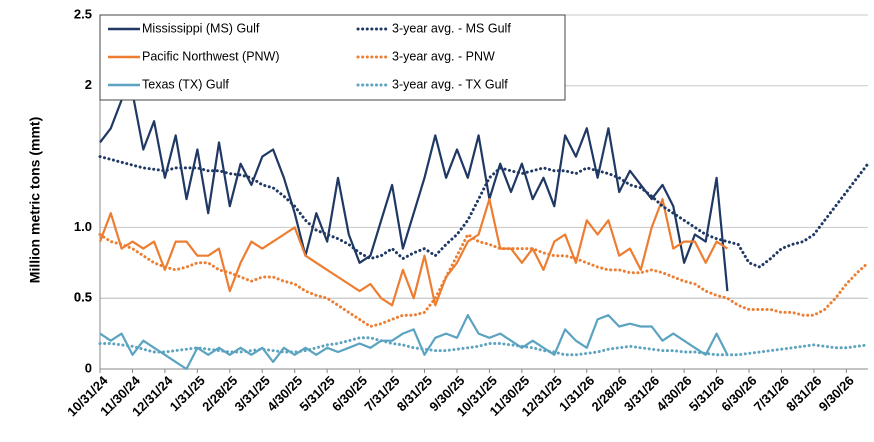 This screenshot has width=874, height=442. What do you see at coordinates (443, 56) in the screenshot?
I see `legend-label: 3-year avg. - PNW` at bounding box center [443, 56].